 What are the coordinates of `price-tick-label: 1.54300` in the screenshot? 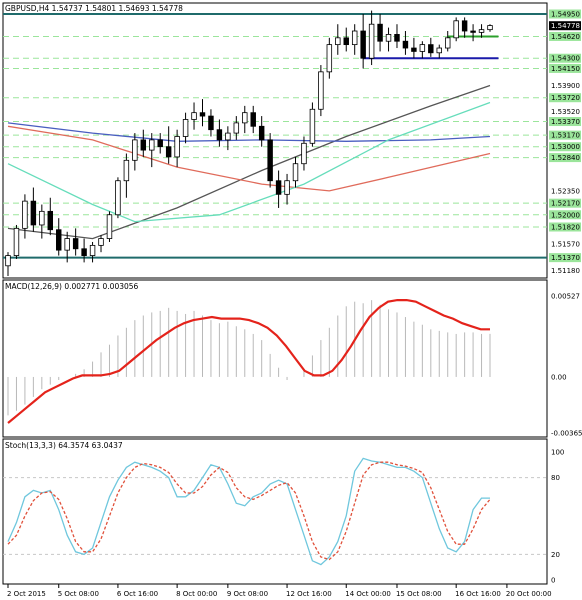 It's located at (565, 59).